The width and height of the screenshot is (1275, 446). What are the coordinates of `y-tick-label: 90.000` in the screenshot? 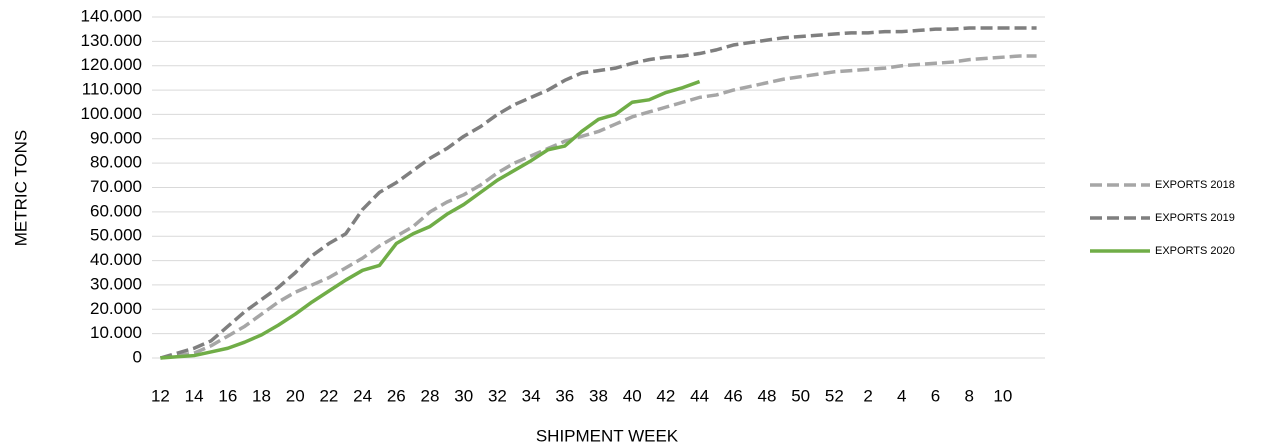 It's located at (116, 137).